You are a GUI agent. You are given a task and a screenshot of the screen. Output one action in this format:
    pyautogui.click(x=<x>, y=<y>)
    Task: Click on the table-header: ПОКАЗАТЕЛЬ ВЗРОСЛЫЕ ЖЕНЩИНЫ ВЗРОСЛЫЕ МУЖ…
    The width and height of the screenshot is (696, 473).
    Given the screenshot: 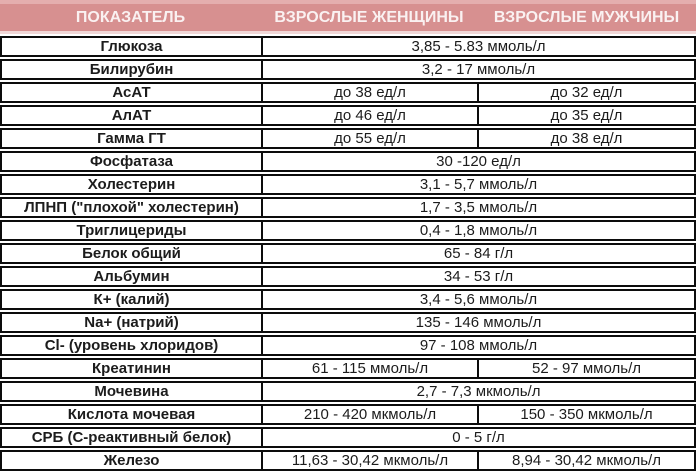 What is the action you would take?
    pyautogui.click(x=348, y=17)
    